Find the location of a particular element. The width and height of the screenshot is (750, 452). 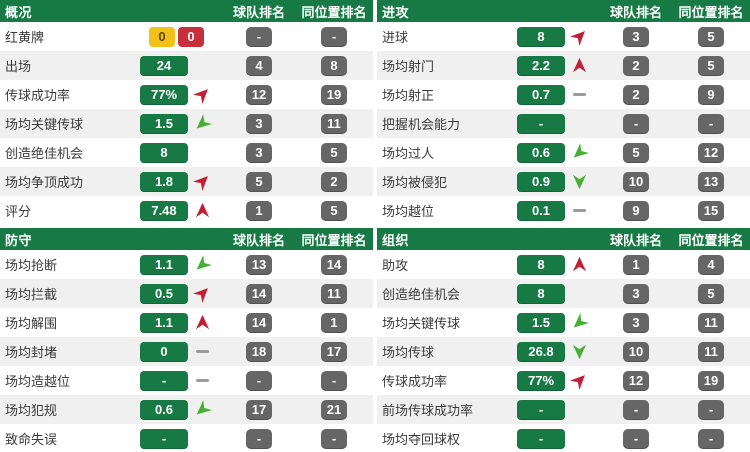

stat-value-cell: 26.8 is located at coordinates (561, 351).